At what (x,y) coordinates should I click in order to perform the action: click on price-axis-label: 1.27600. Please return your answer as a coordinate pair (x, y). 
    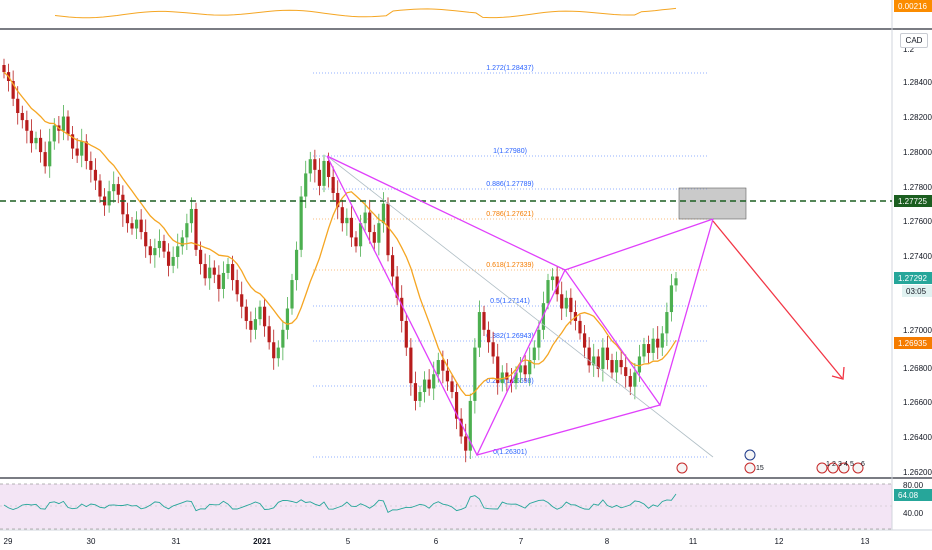
    Looking at the image, I should click on (917, 221).